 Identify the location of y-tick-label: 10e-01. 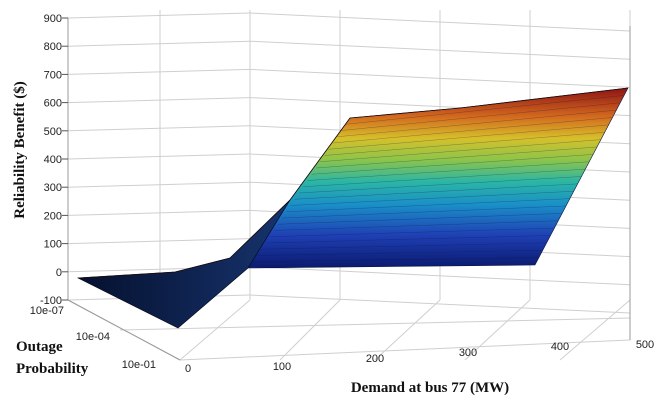
(139, 365).